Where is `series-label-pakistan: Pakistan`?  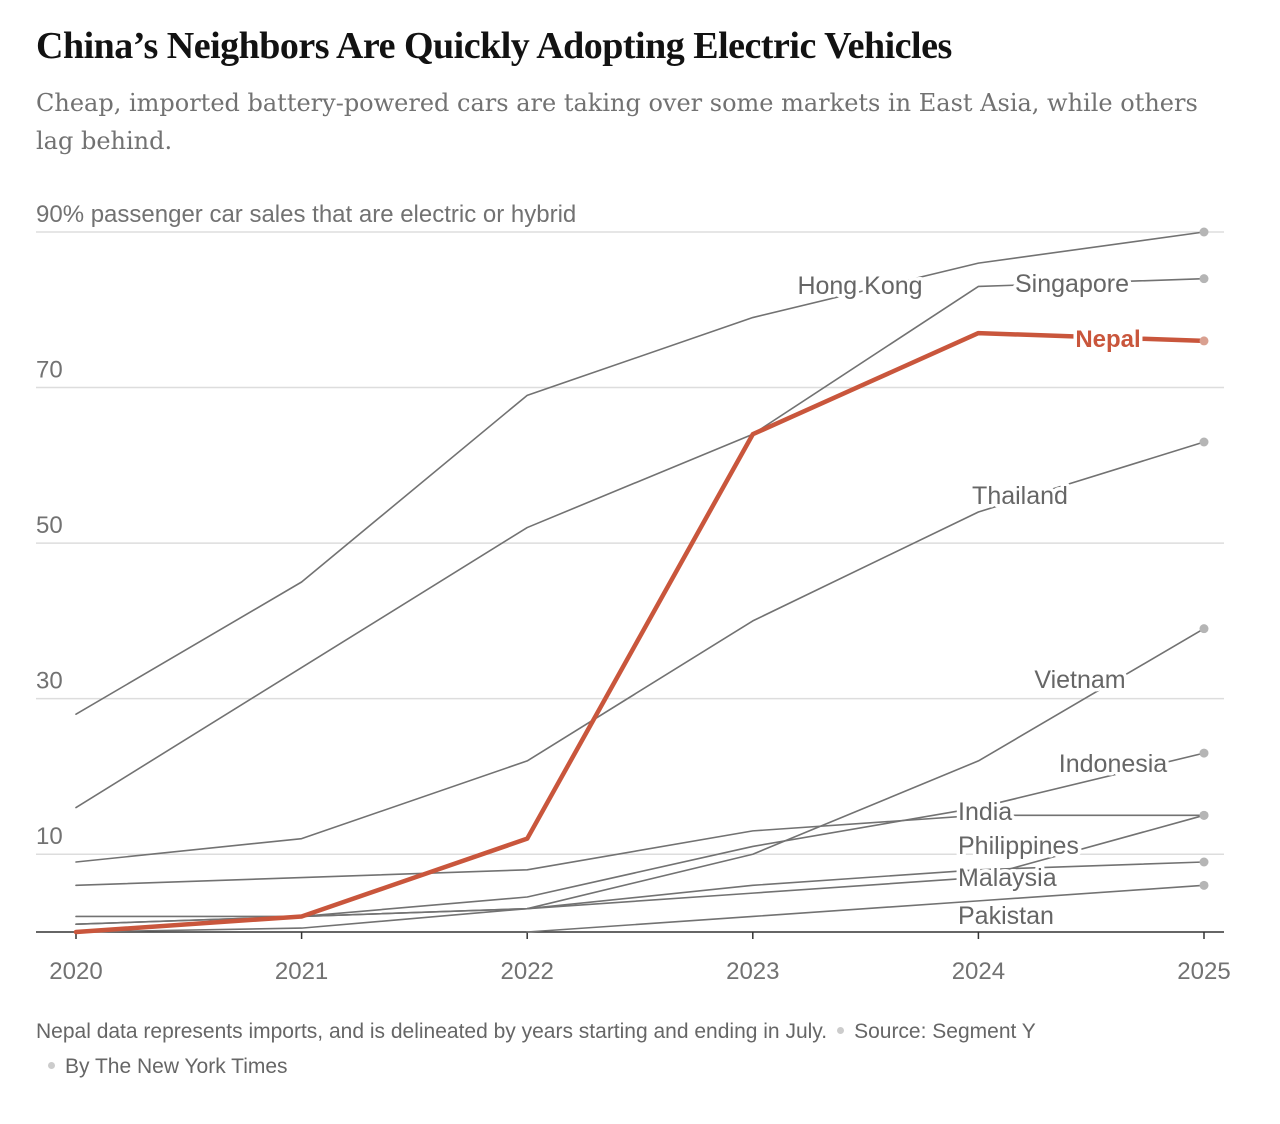 series-label-pakistan: Pakistan is located at coordinates (1006, 916).